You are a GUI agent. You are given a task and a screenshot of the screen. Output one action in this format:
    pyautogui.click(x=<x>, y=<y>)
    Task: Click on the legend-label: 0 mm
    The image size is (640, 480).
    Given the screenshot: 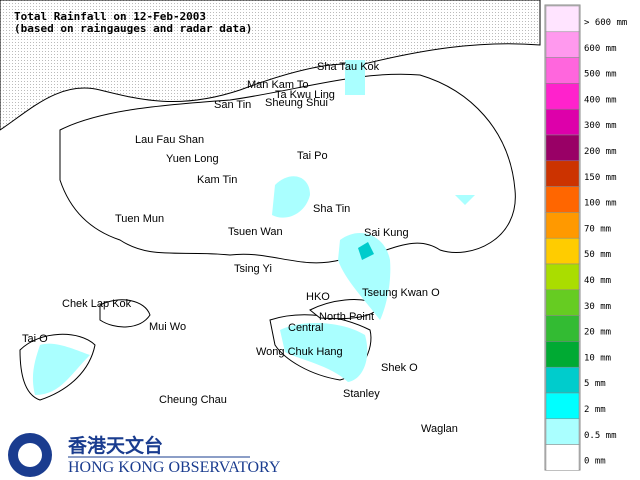 What is the action you would take?
    pyautogui.click(x=595, y=462)
    